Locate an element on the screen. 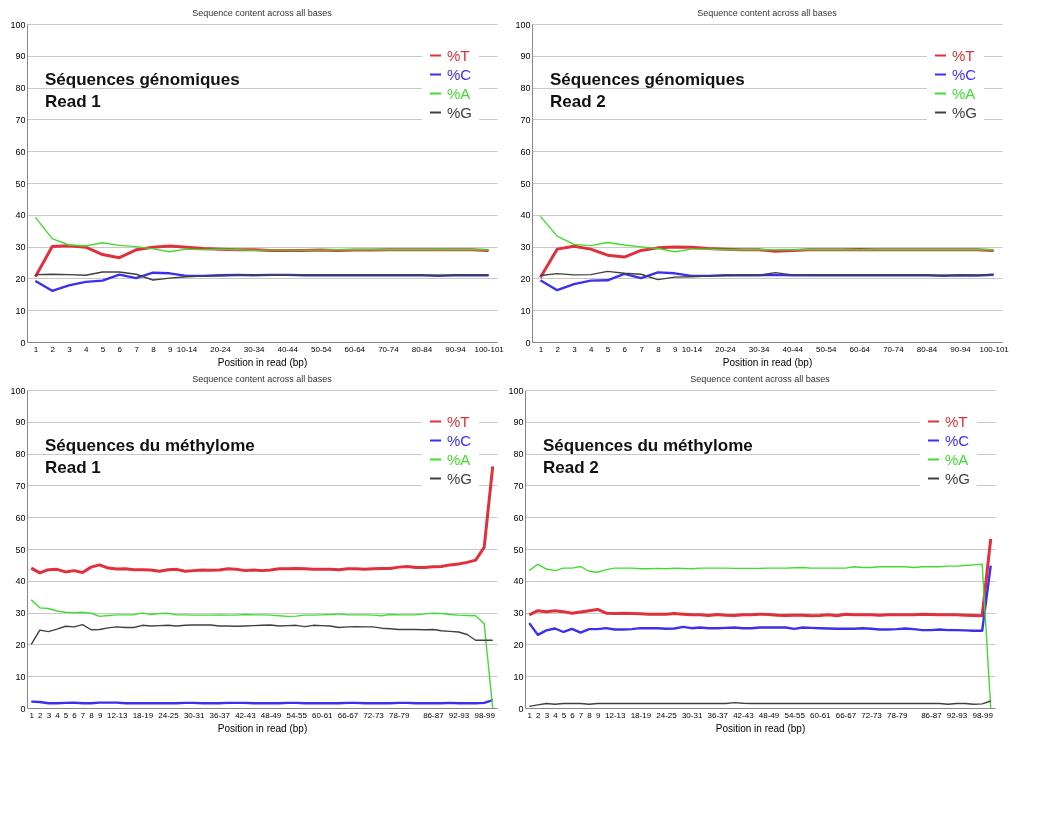  x-tick-label: 78-79 is located at coordinates (897, 715).